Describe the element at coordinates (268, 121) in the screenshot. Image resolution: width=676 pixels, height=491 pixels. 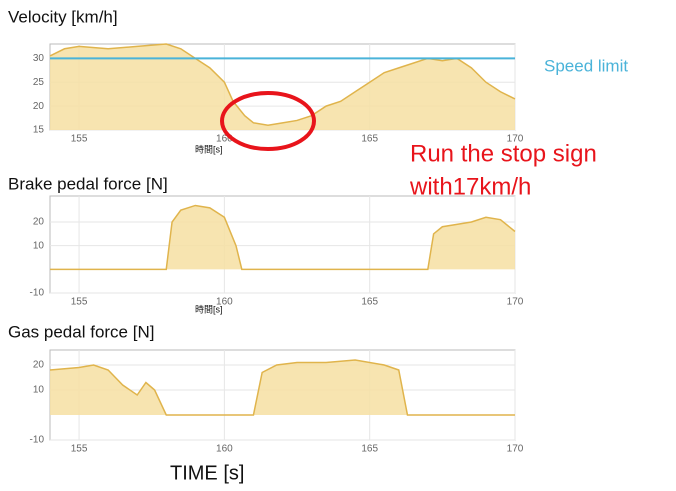
I see `highlight-circle` at that location.